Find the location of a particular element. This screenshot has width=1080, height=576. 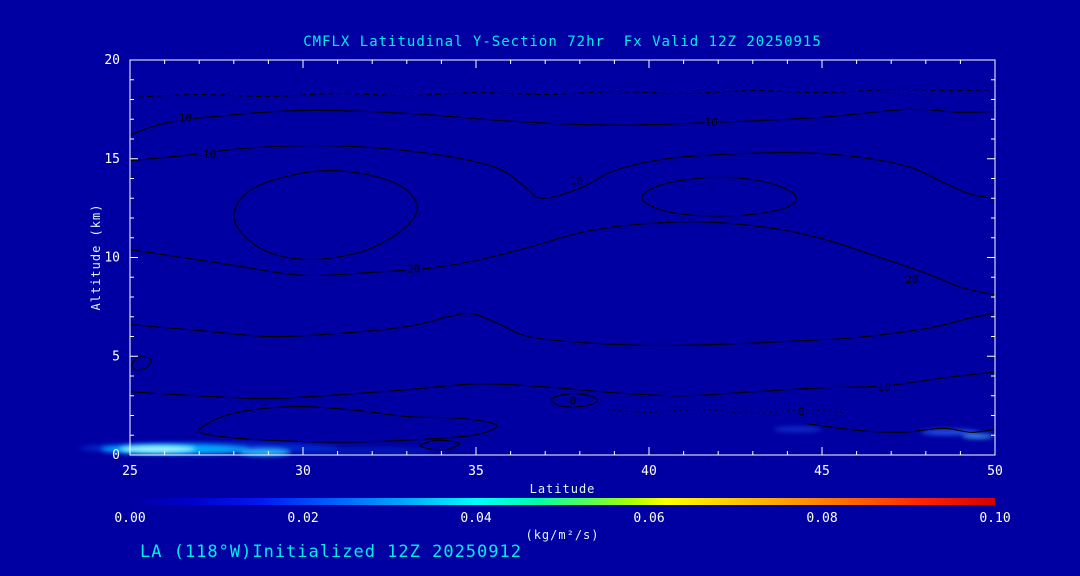

y-axis-label: Altitude (km) is located at coordinates (96, 257).